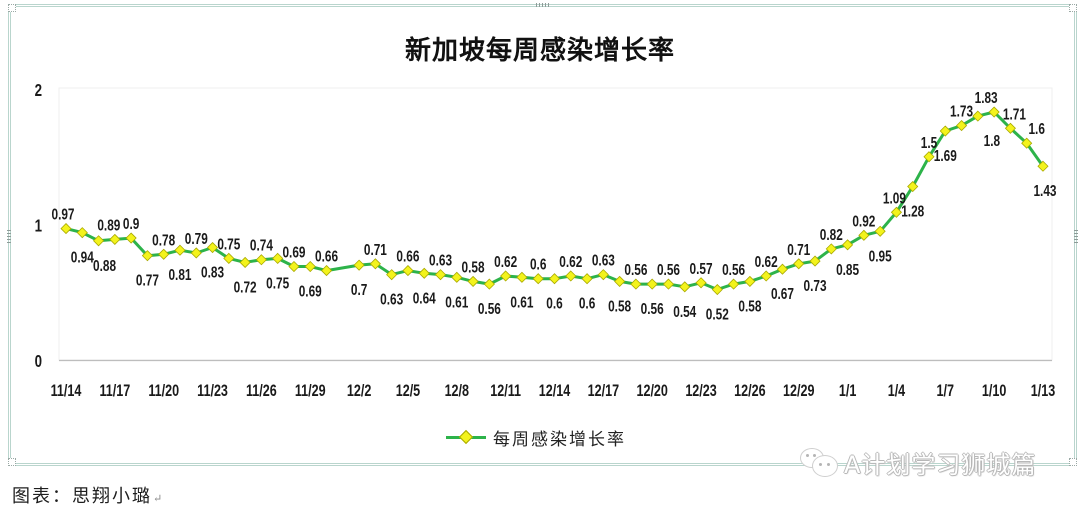 The width and height of the screenshot is (1080, 509). Describe the element at coordinates (9, 236) in the screenshot. I see `resize-handle-left` at that location.